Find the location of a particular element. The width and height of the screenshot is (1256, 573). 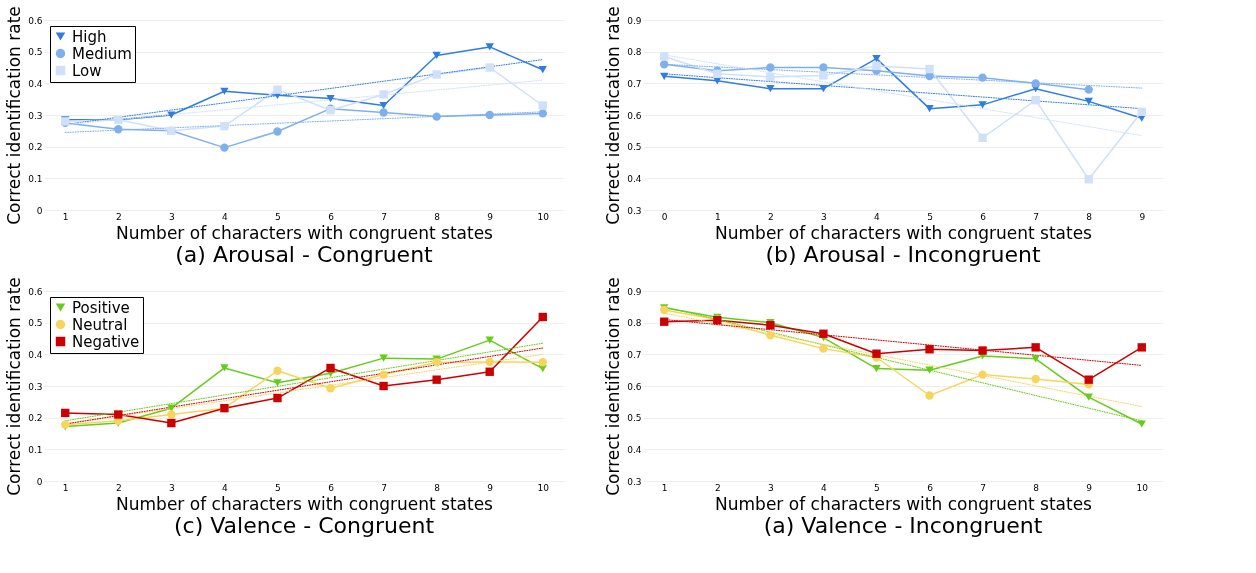

text: (a) Valence - Incongruent is located at coordinates (903, 525).